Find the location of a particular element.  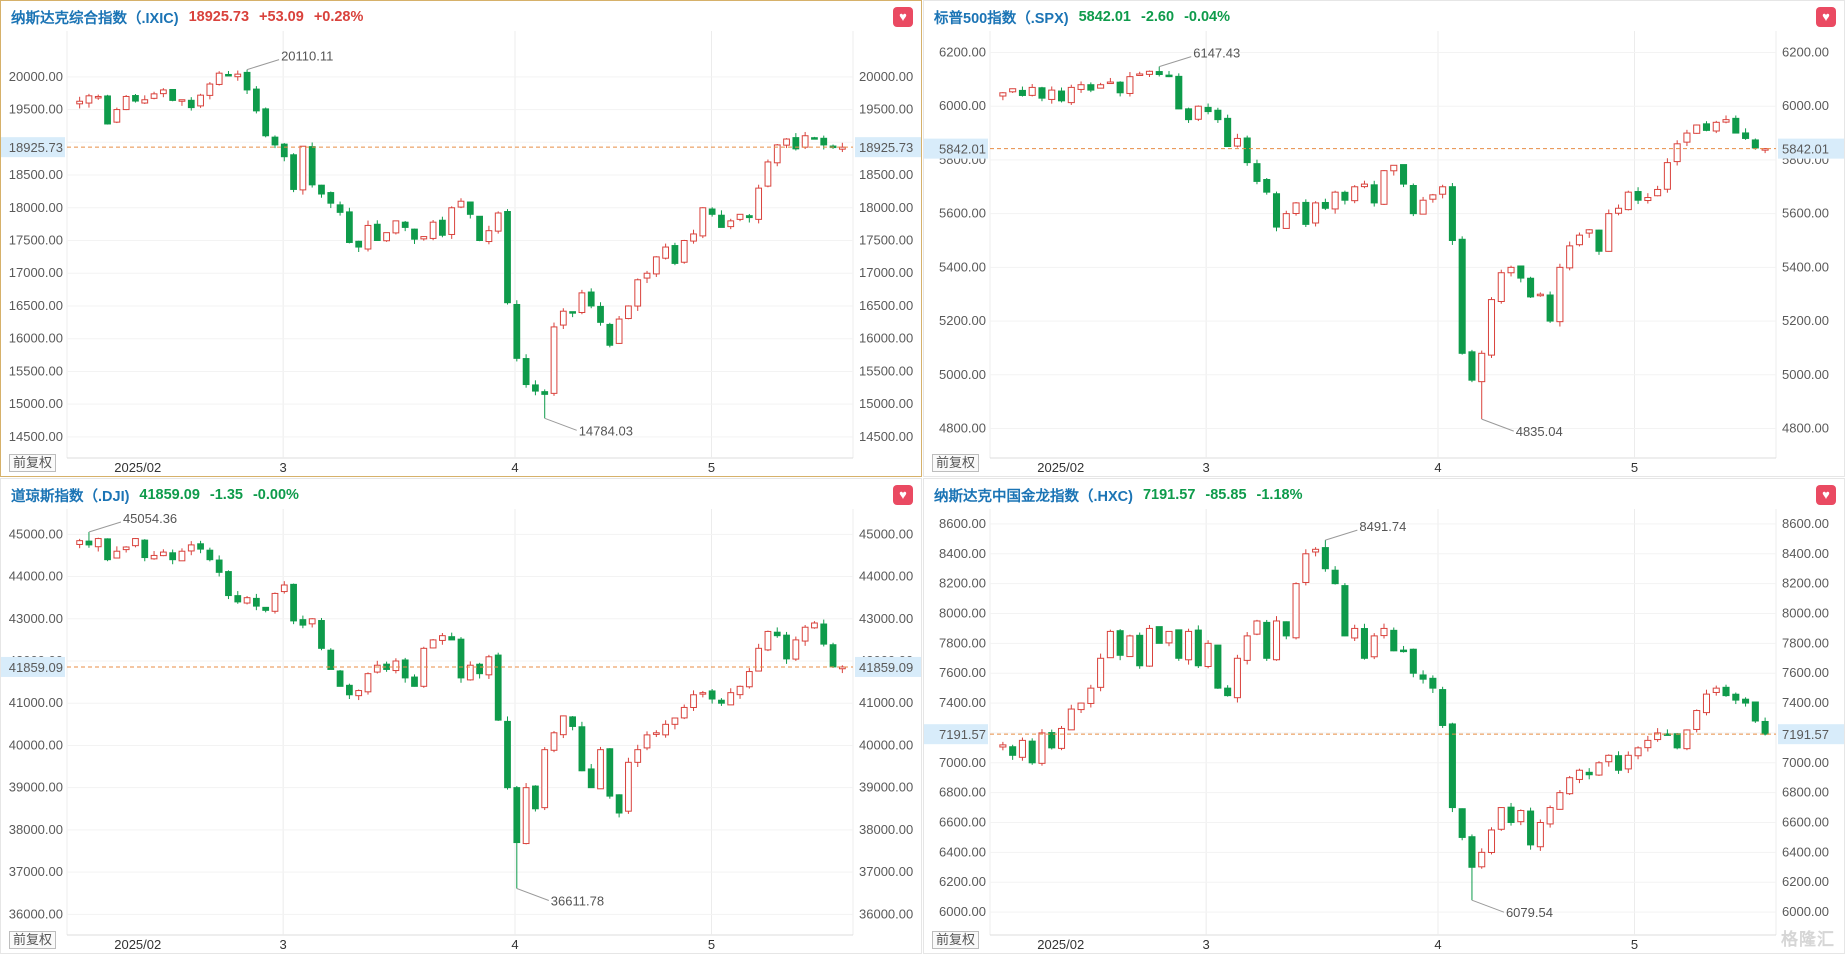

x-tick-label: 3 is located at coordinates (1206, 944).